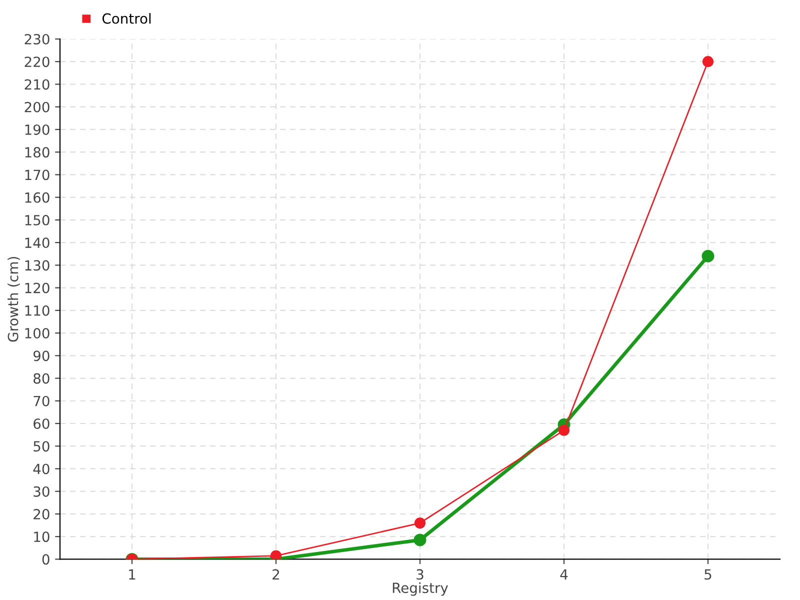 This screenshot has width=800, height=600. I want to click on y-tick-label: 100, so click(37, 333).